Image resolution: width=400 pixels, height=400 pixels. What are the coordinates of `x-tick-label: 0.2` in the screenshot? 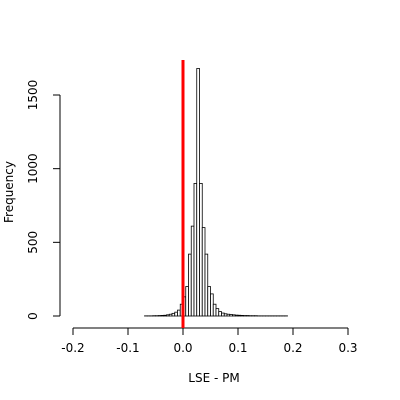 It's located at (292, 348).